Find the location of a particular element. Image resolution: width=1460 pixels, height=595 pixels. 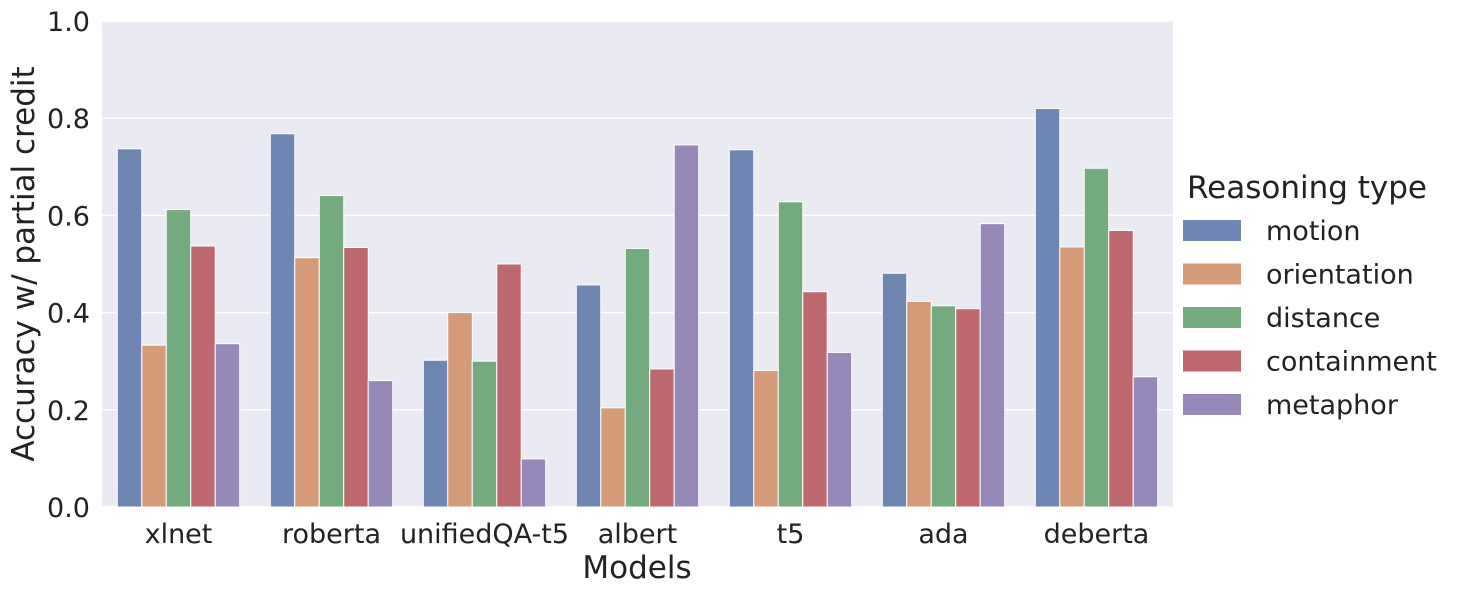

bar-orientation-roberta is located at coordinates (307, 382).